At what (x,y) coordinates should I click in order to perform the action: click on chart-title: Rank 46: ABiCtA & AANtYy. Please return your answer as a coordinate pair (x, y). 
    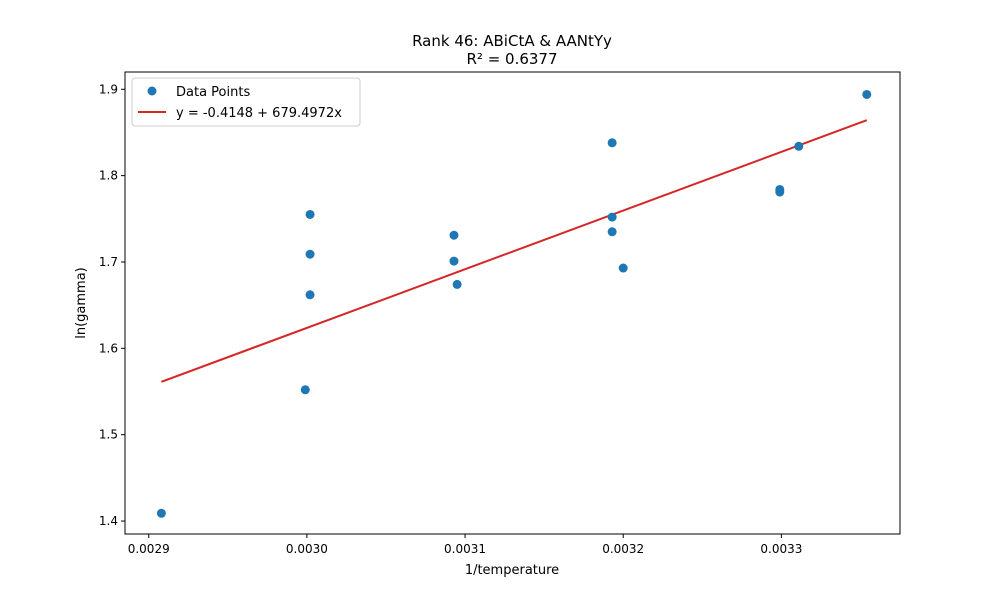
    Looking at the image, I should click on (512, 41).